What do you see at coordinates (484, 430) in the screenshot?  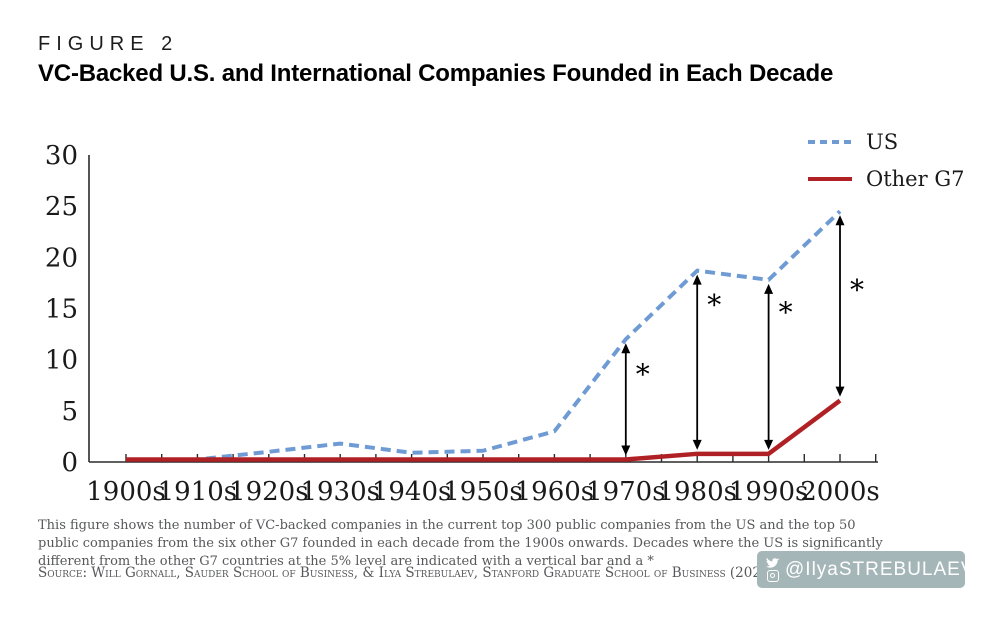 I see `other-g7-line` at bounding box center [484, 430].